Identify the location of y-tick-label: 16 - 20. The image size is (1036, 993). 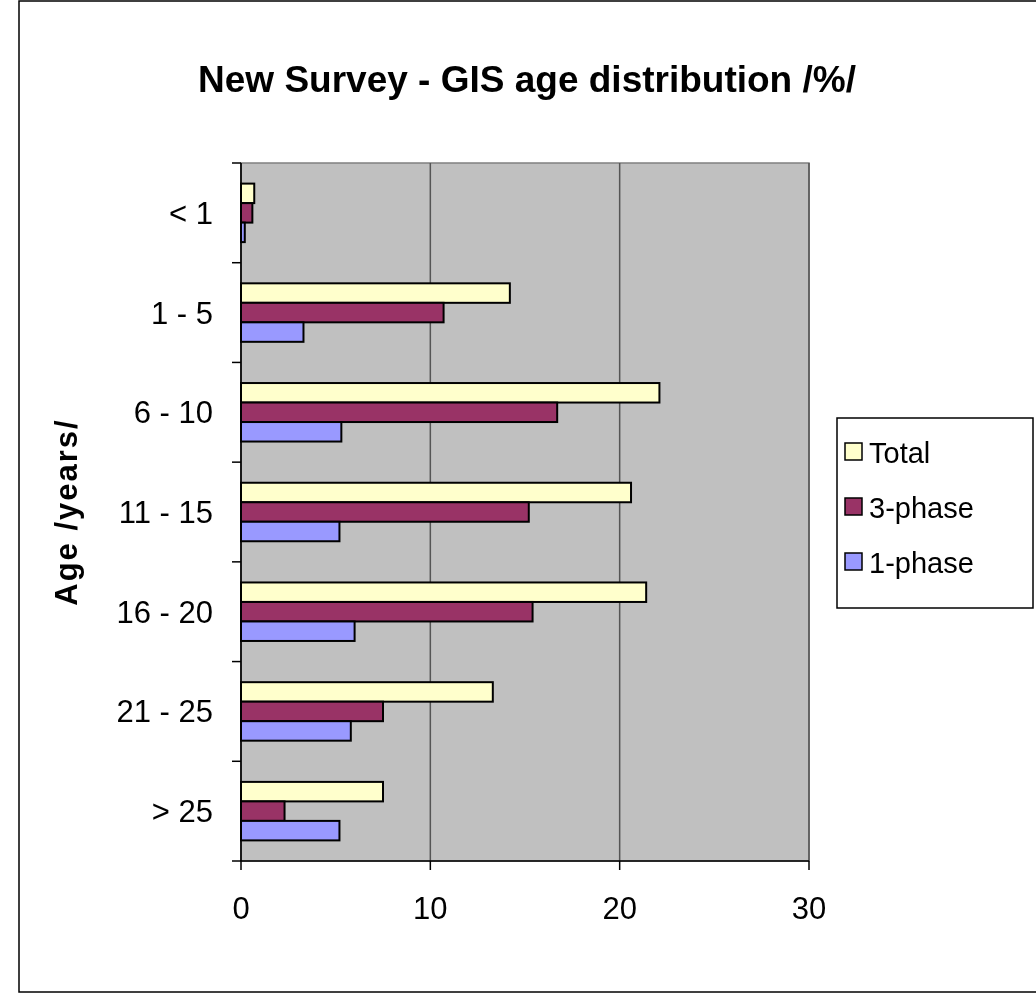
(164, 612).